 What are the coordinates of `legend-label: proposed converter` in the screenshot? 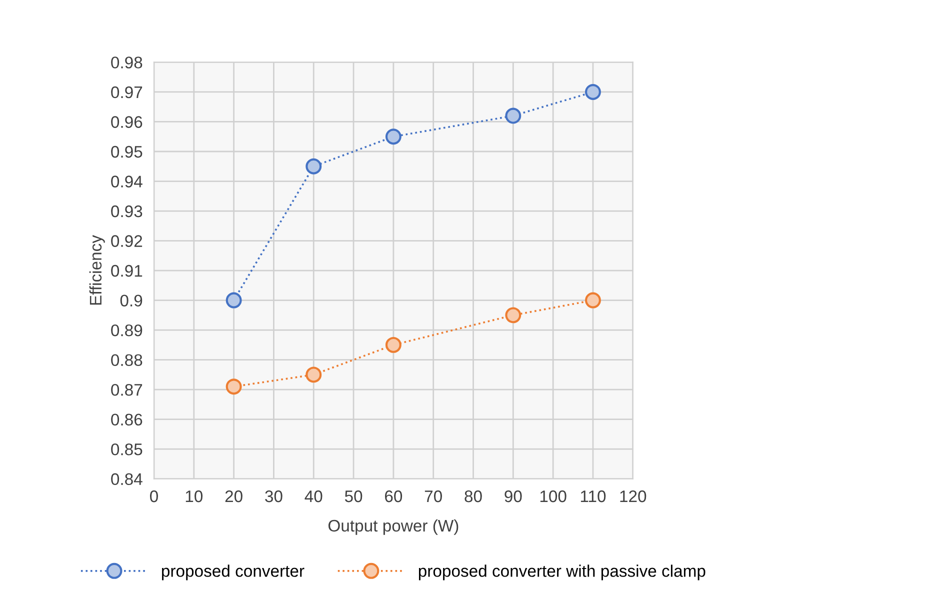 It's located at (233, 572).